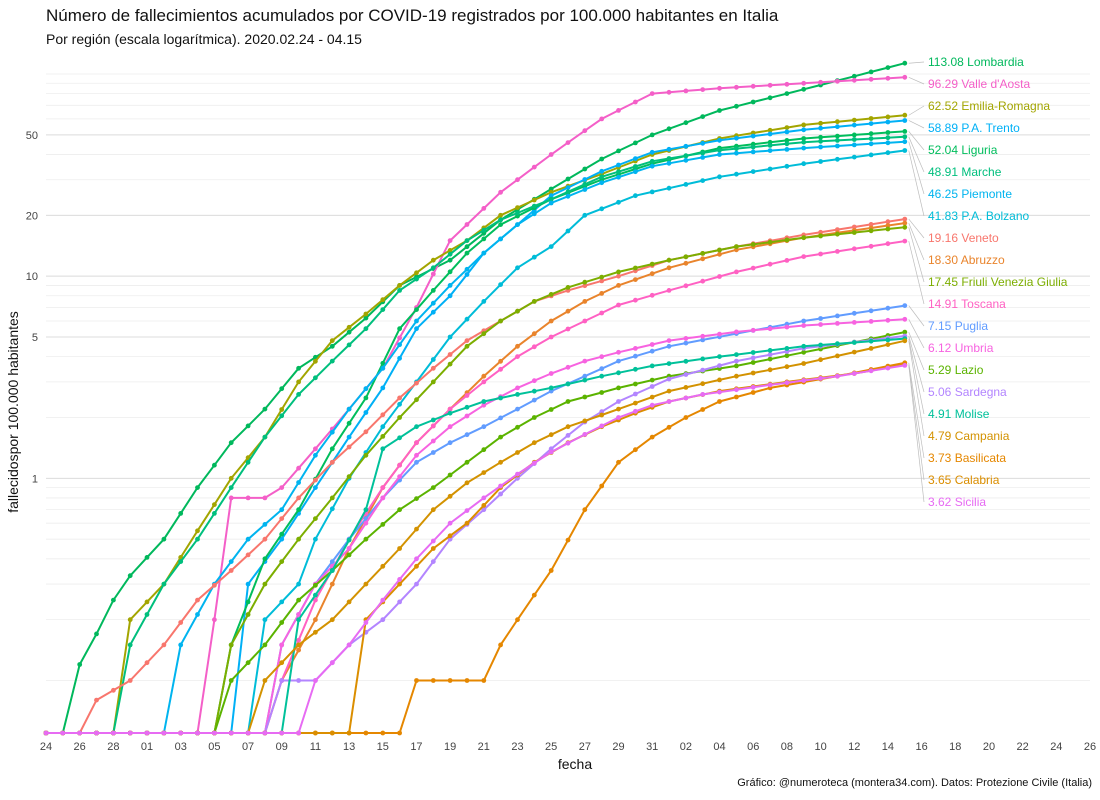 The width and height of the screenshot is (1100, 800). Describe the element at coordinates (961, 348) in the screenshot. I see `series-label-umbria: 6.12 Umbria` at that location.